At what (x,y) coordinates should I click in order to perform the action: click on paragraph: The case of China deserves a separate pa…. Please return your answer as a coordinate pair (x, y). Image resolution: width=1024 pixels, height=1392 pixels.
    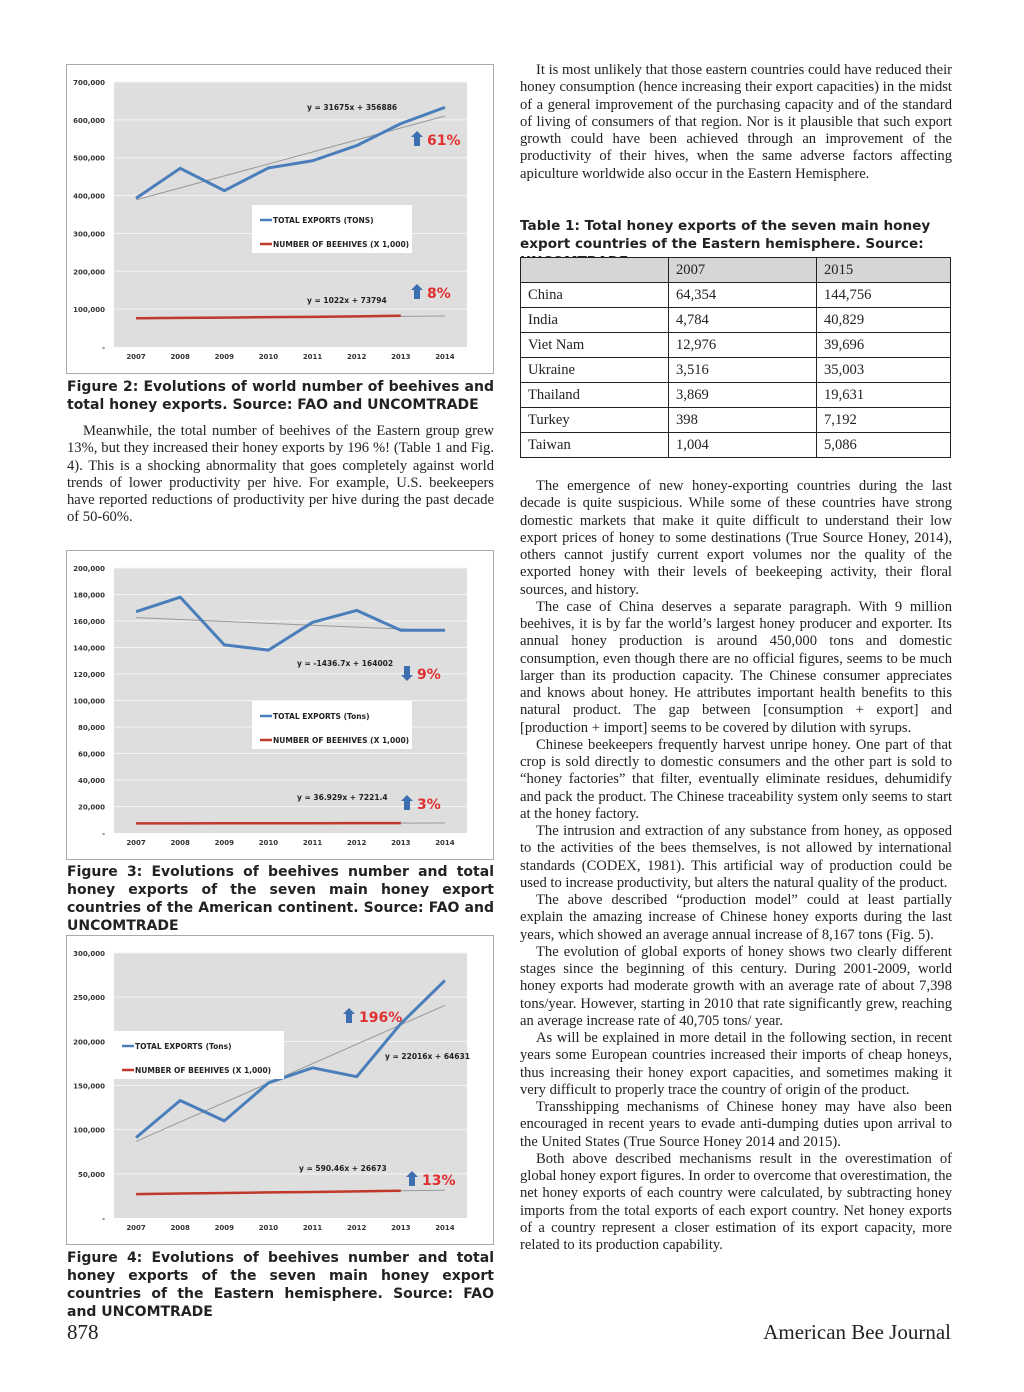
    Looking at the image, I should click on (736, 667).